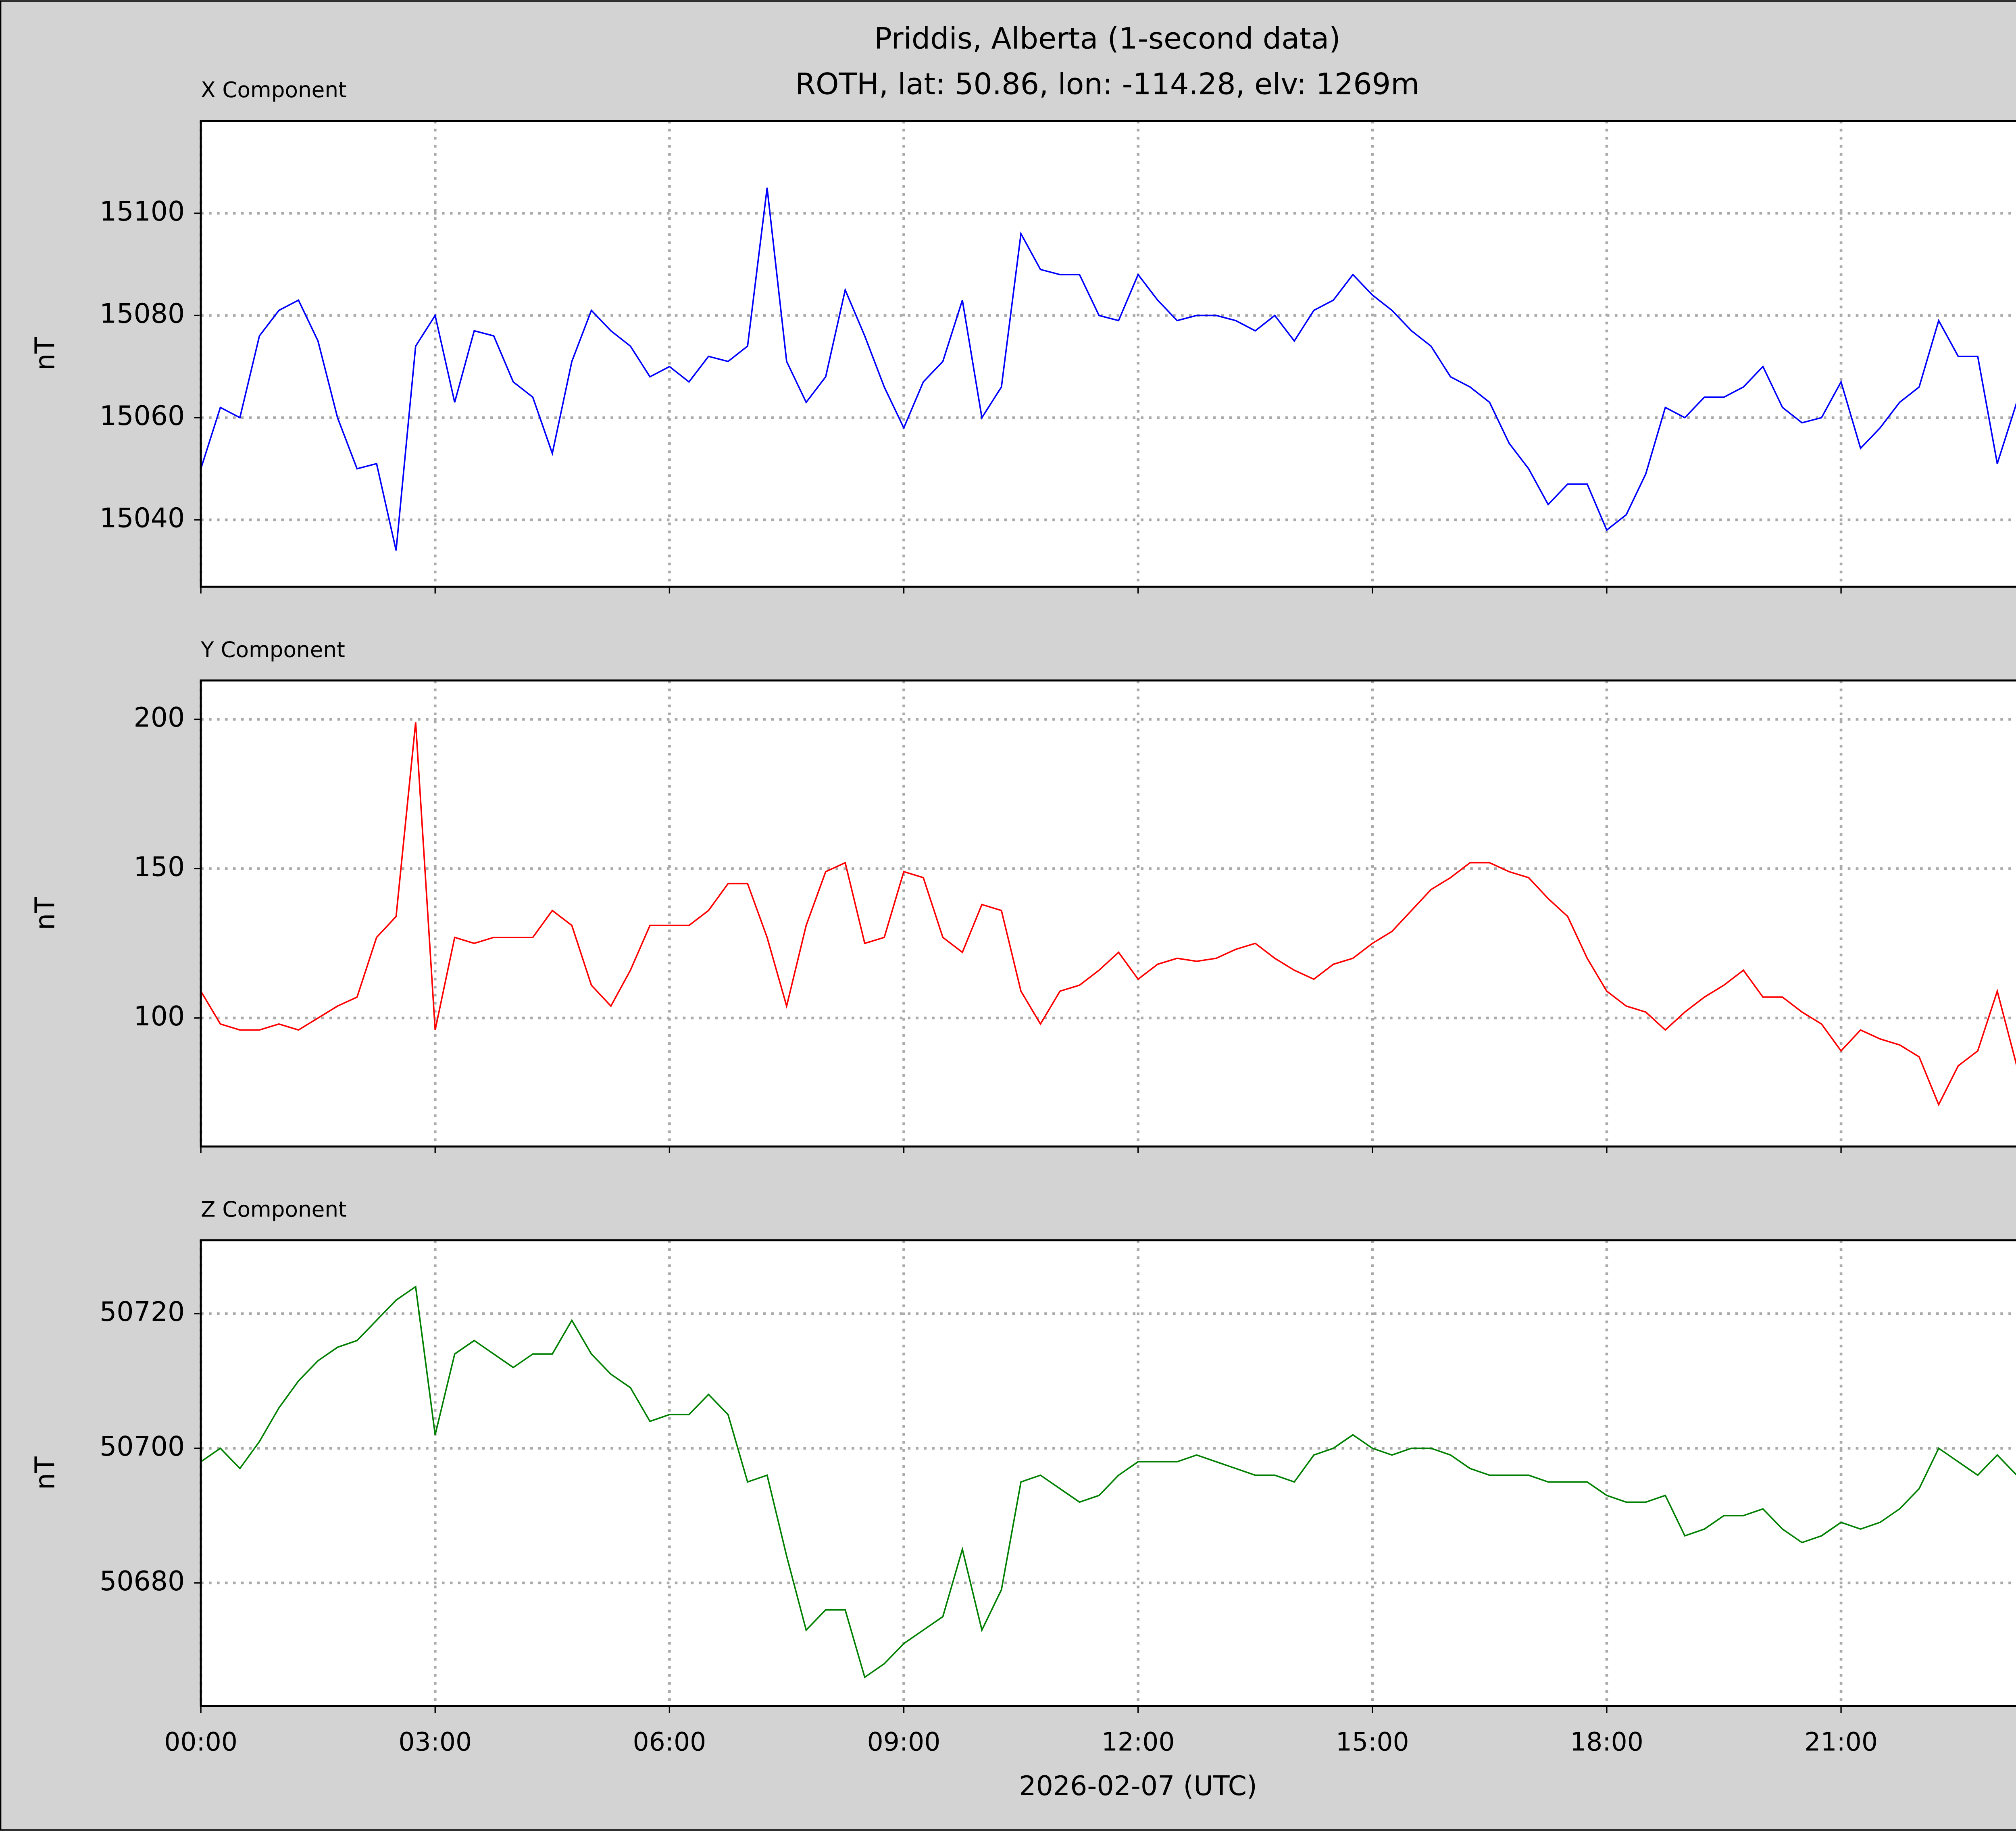  Describe the element at coordinates (159, 866) in the screenshot. I see `y-tick-label: 150` at that location.